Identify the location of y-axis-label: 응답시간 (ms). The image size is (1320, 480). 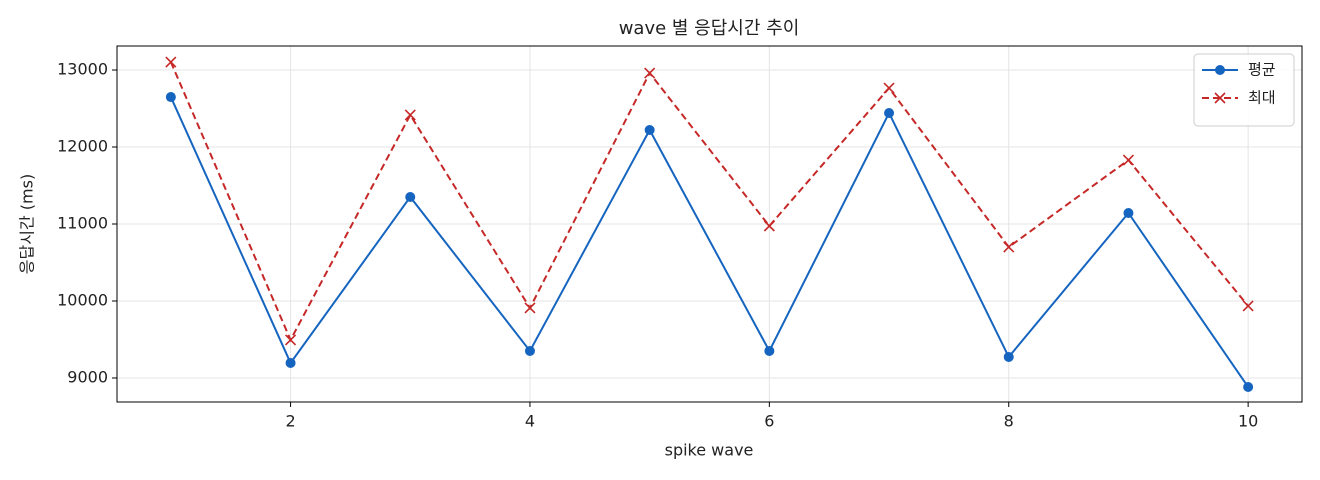
(27, 224).